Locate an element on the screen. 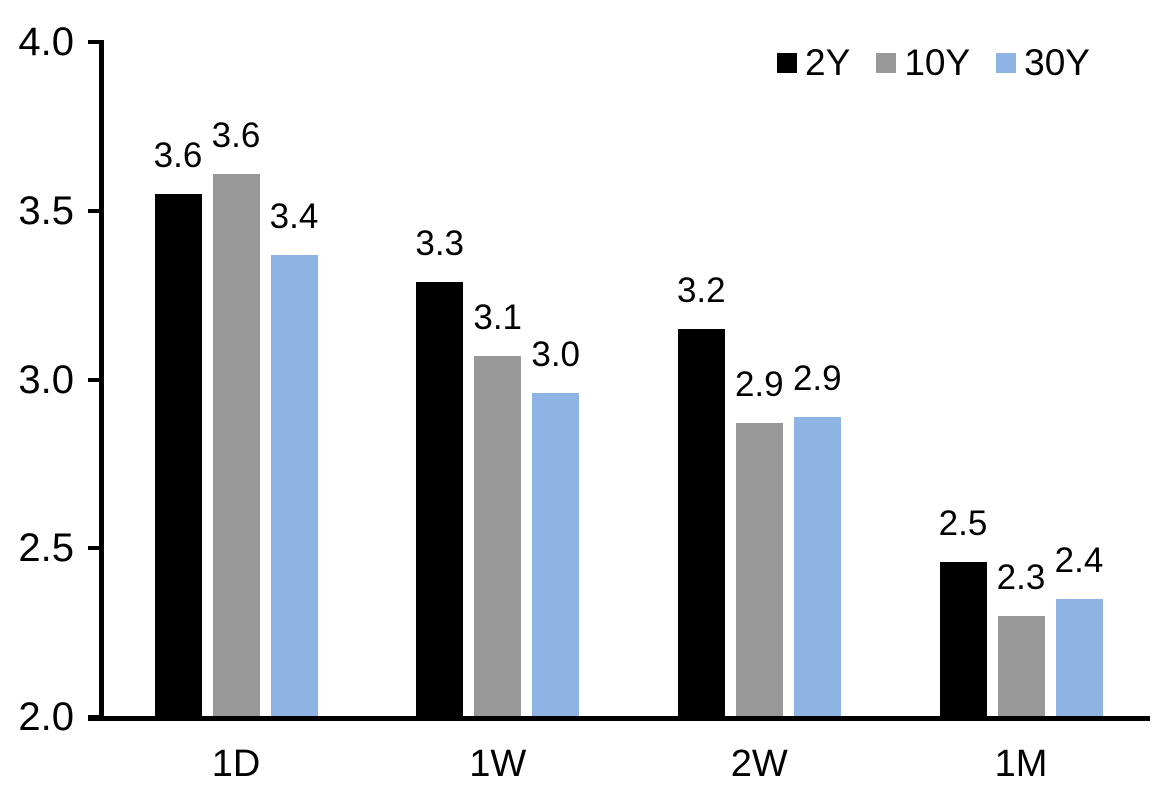 The height and width of the screenshot is (795, 1152). bar-label-2y-1d: 3.6 is located at coordinates (178, 155).